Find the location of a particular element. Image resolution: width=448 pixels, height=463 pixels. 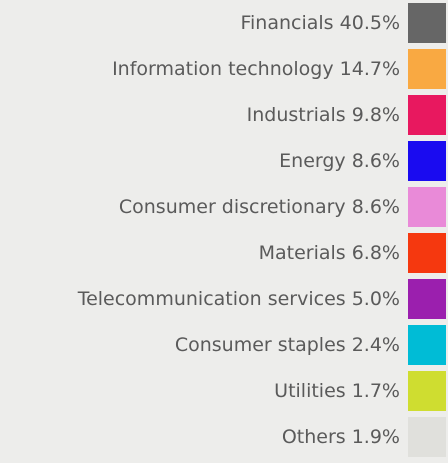

legend-label: Others 1.9% is located at coordinates (341, 437).